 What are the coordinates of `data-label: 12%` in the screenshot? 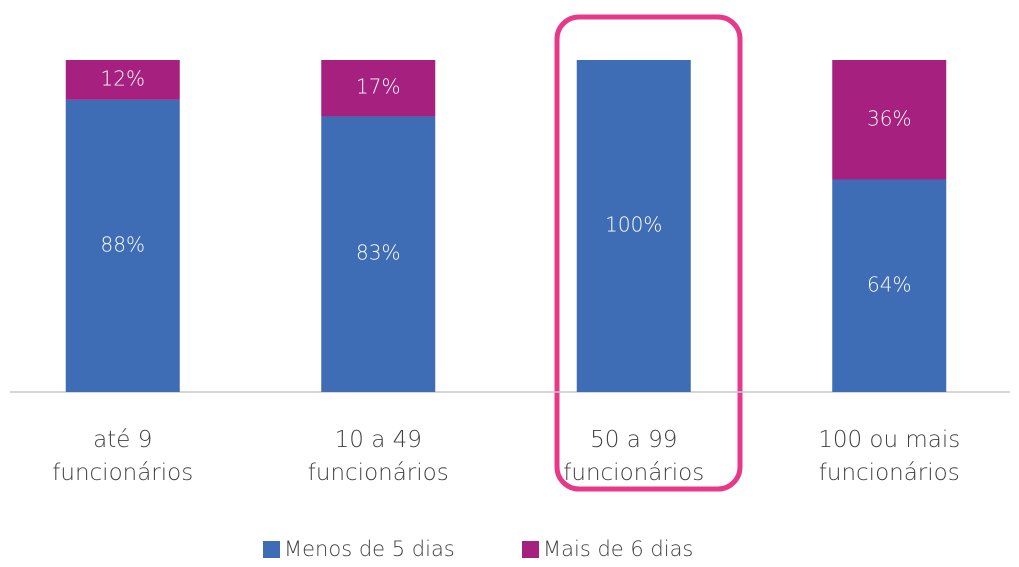 It's located at (123, 78).